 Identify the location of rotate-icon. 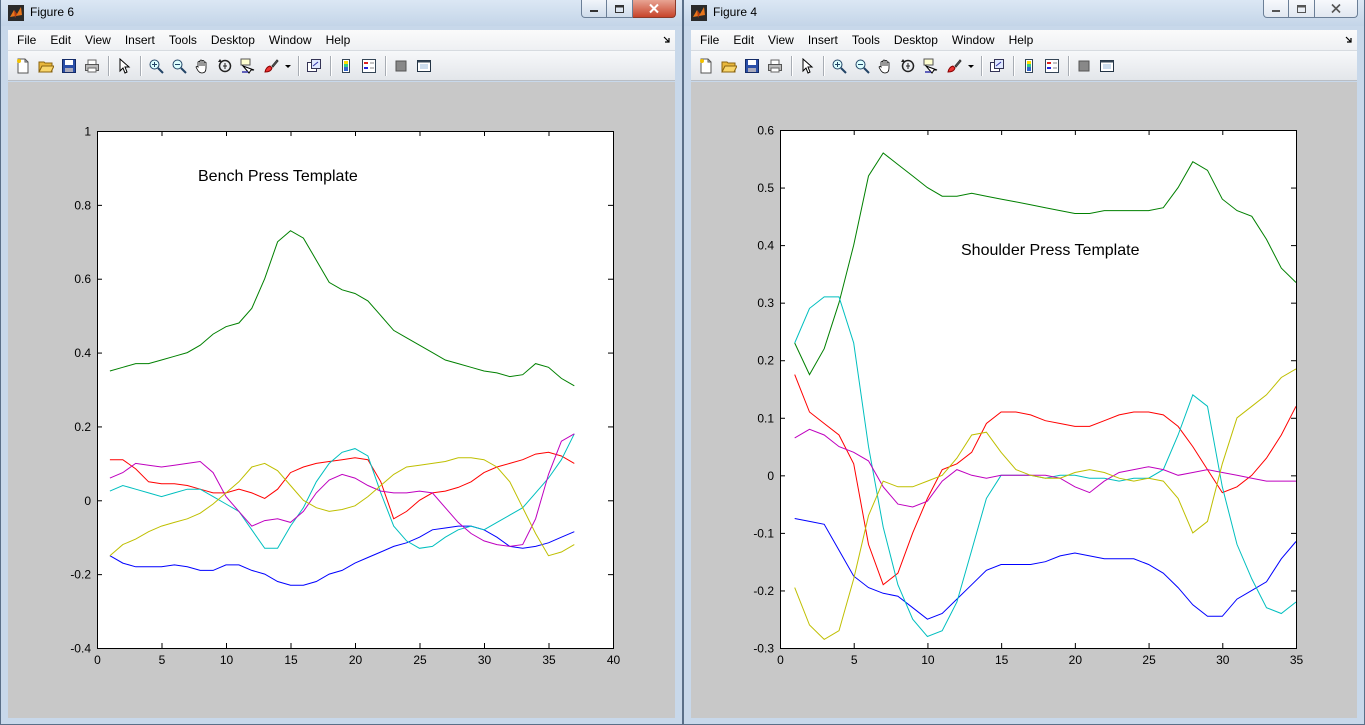
(225, 65).